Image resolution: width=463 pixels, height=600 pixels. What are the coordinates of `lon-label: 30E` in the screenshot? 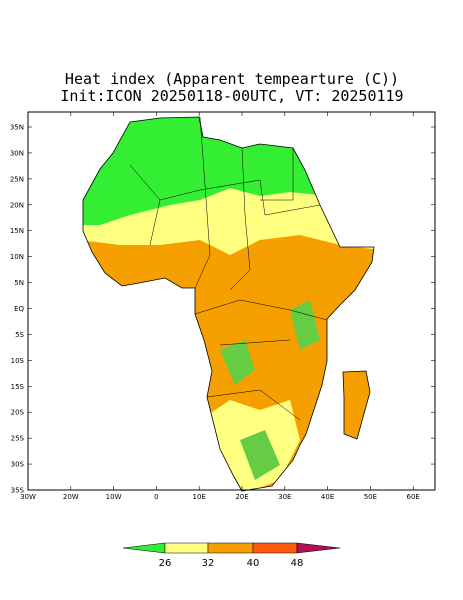 It's located at (284, 497).